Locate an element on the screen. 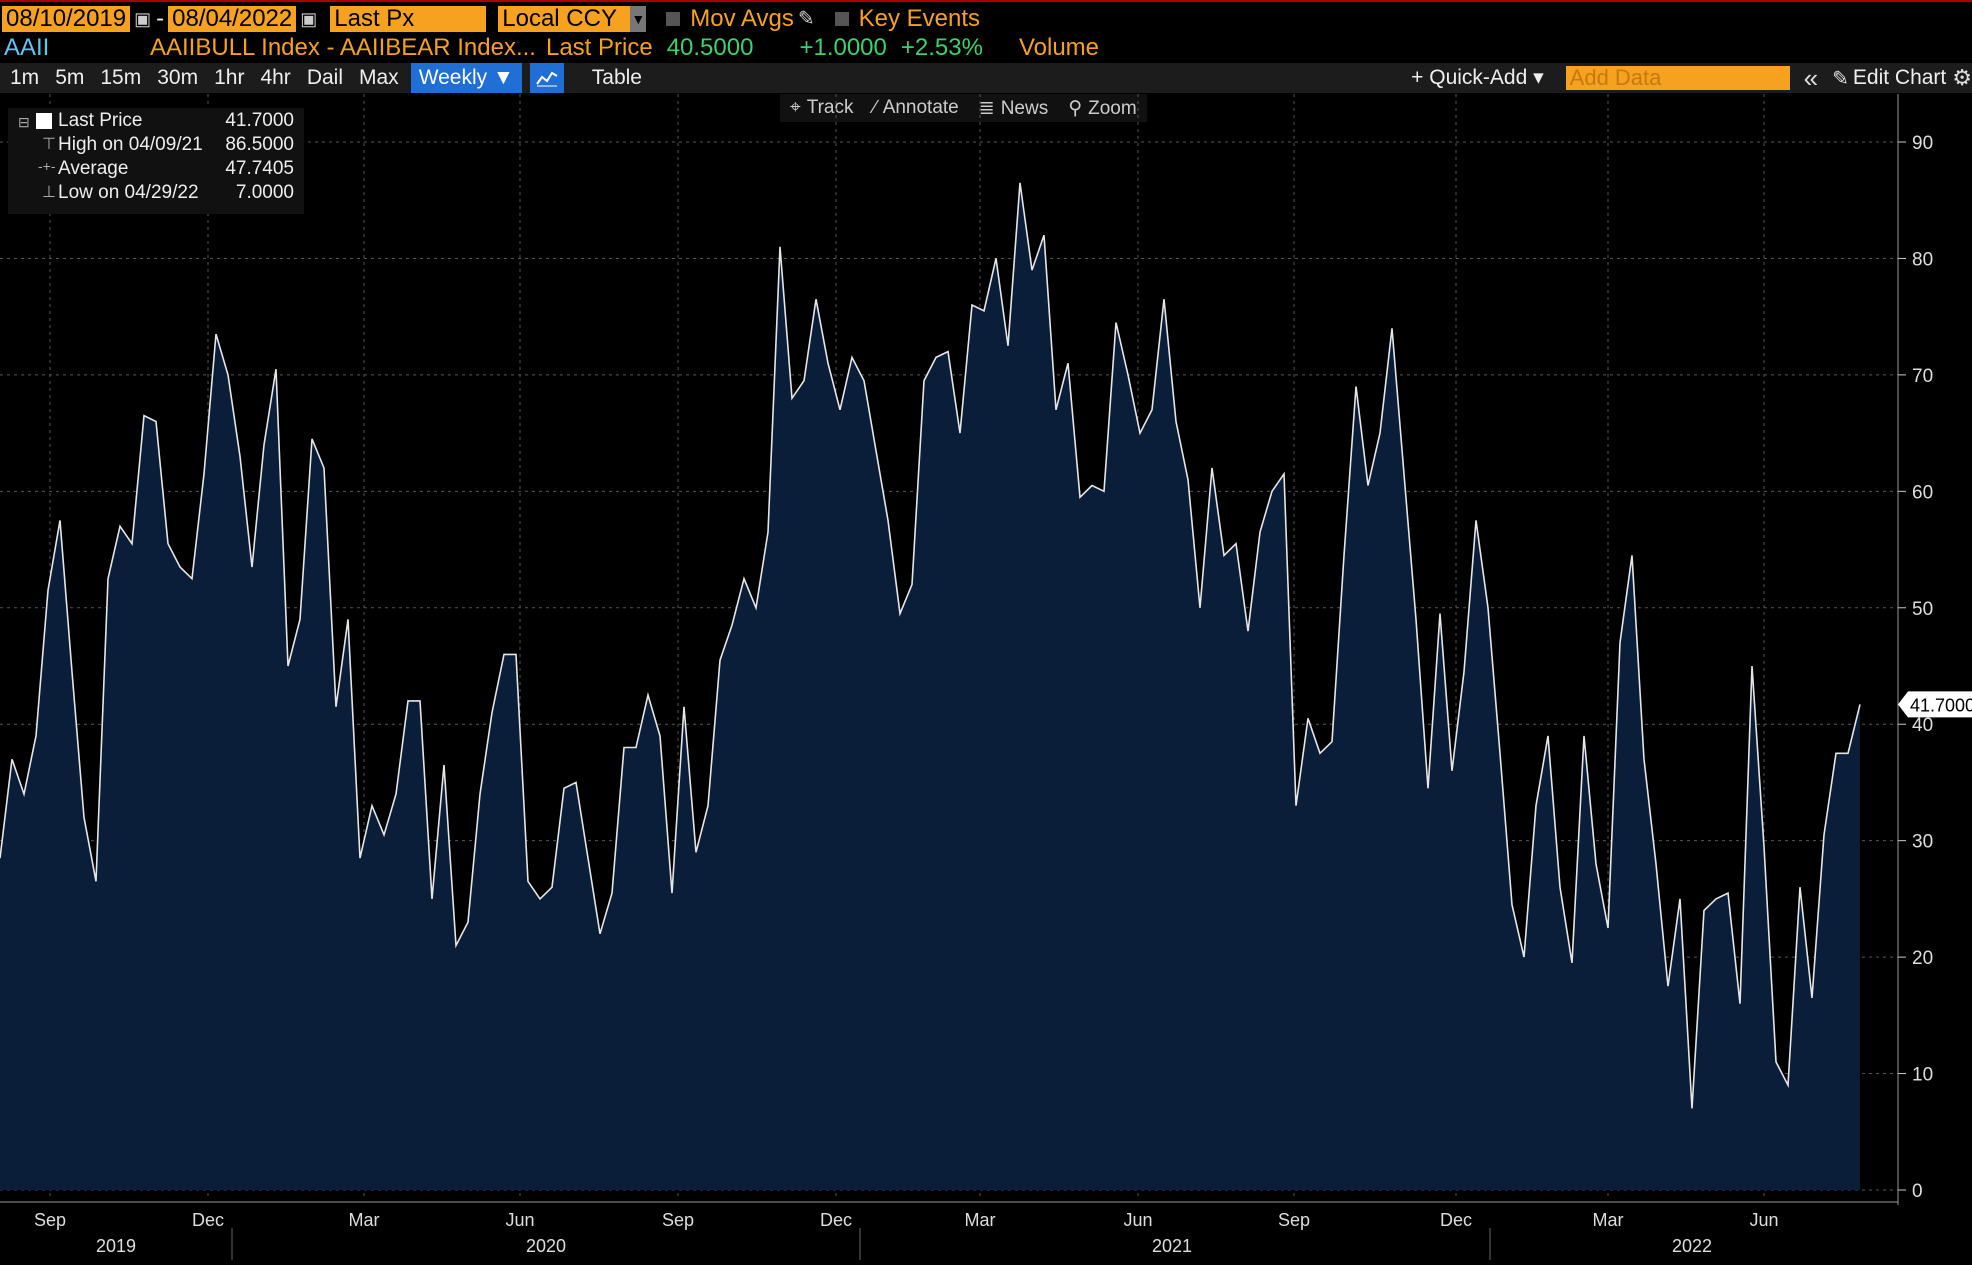 This screenshot has height=1265, width=1972. track-button: ⌖ Track is located at coordinates (822, 107).